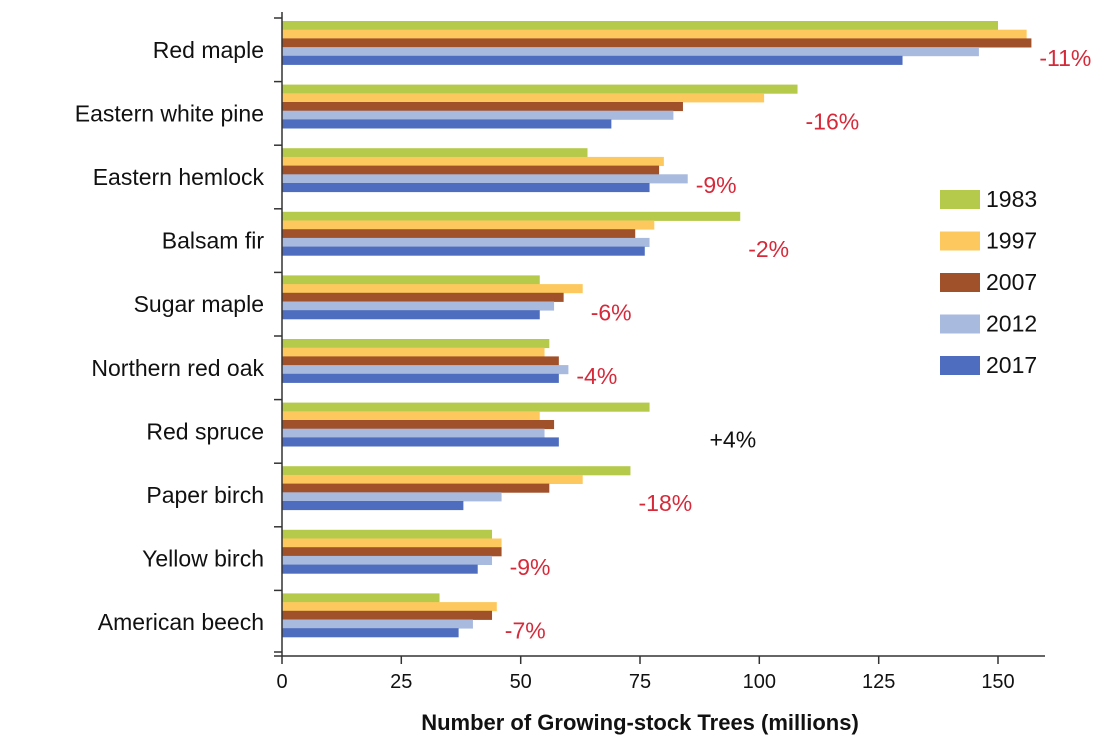 The image size is (1117, 745). I want to click on bar-2017-eastern-white-pine, so click(447, 124).